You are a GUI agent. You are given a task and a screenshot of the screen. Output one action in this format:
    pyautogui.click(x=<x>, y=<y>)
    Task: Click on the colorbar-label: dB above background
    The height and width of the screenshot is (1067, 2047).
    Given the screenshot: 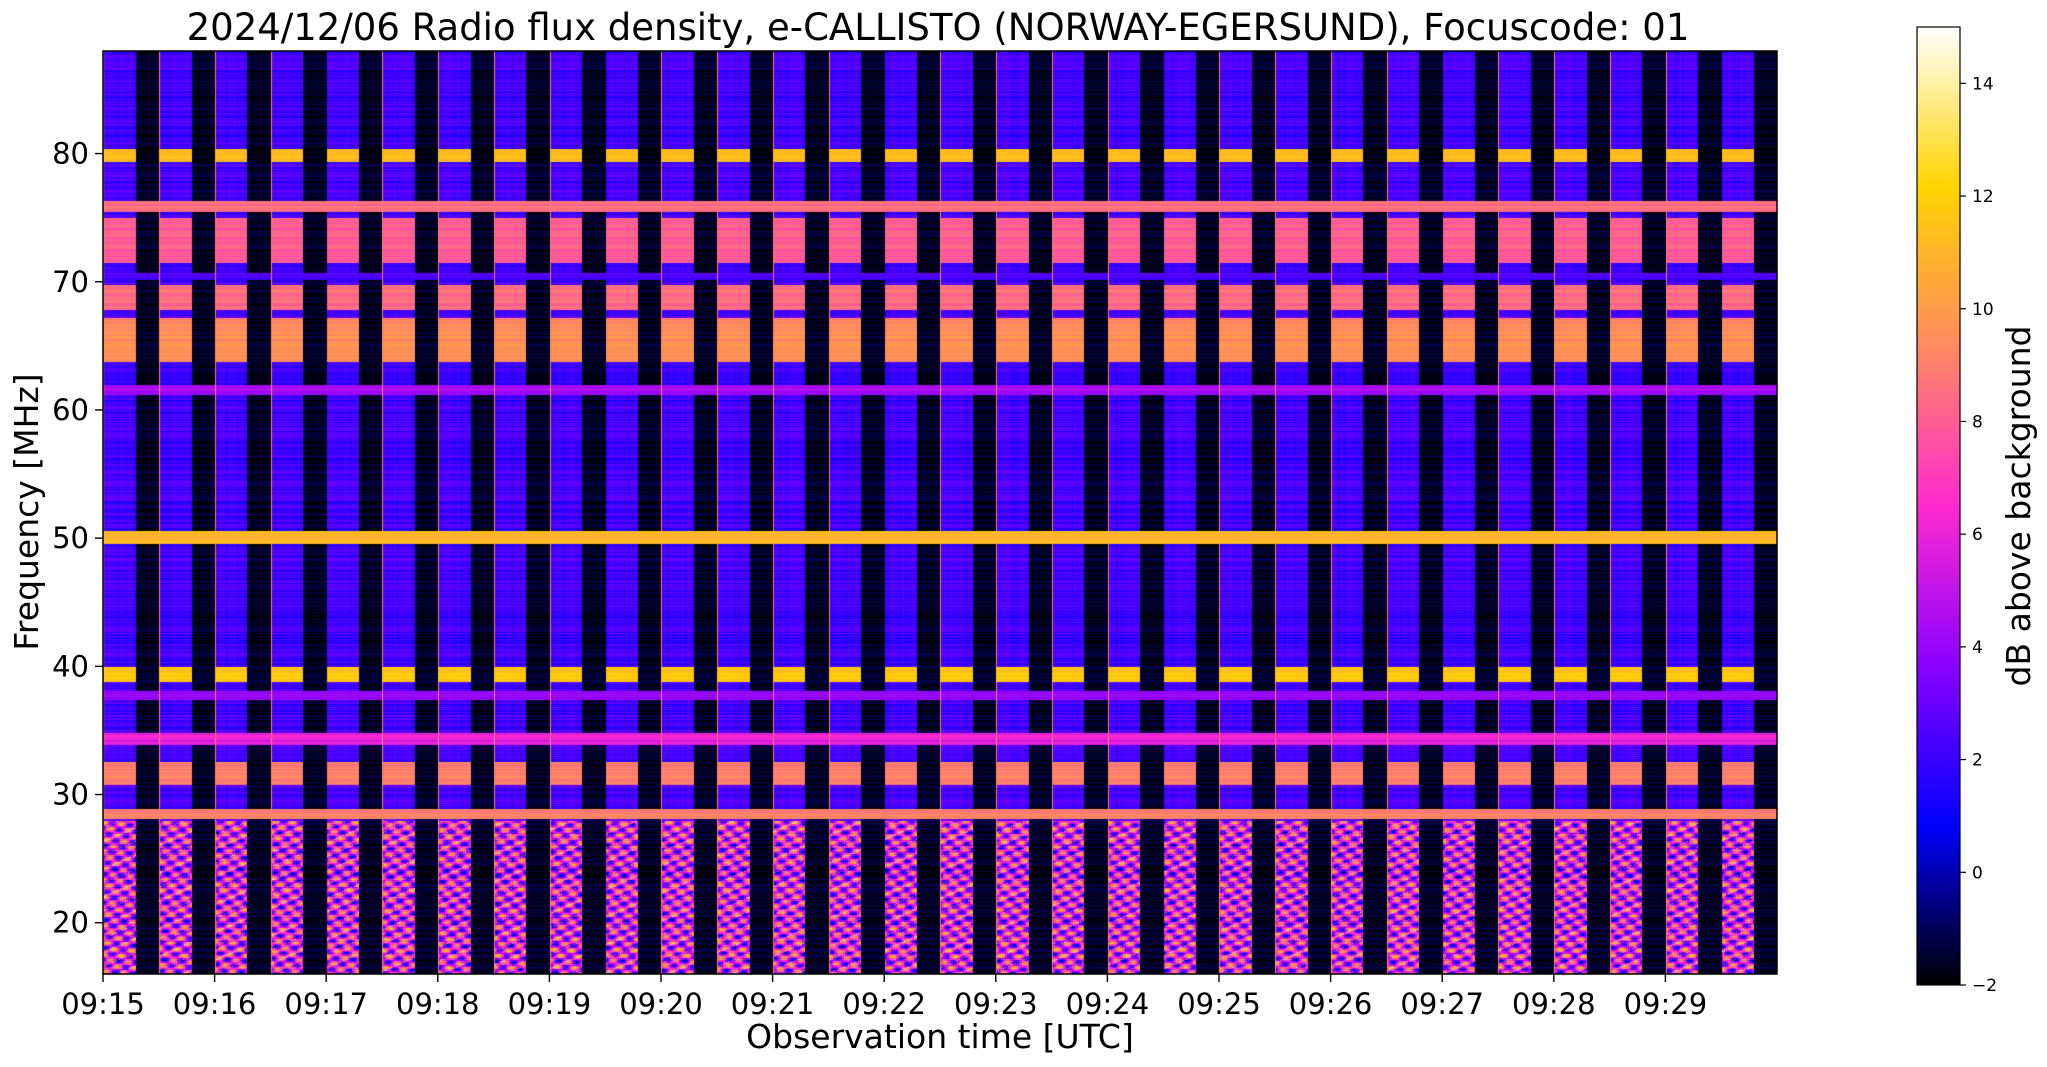 What is the action you would take?
    pyautogui.click(x=2018, y=506)
    